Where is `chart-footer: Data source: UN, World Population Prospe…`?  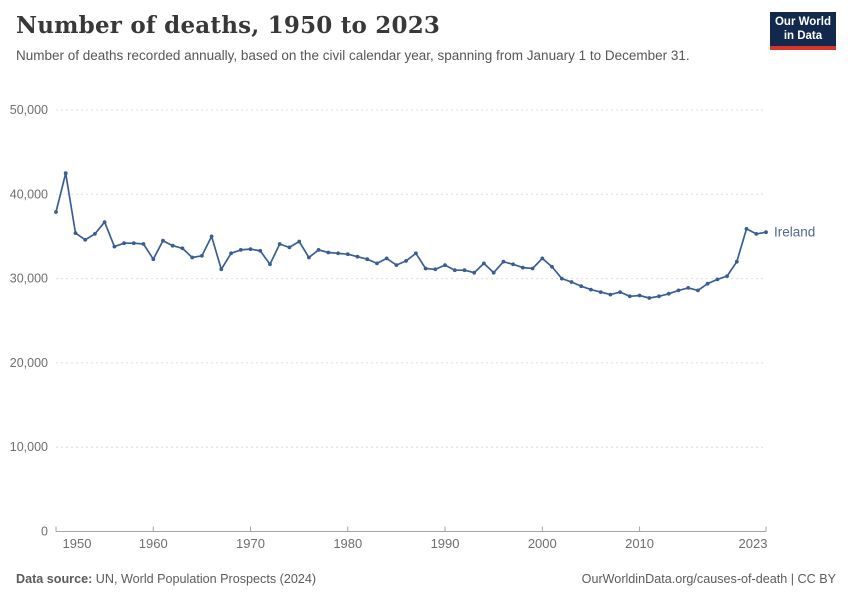 chart-footer: Data source: UN, World Population Prospe… is located at coordinates (426, 579).